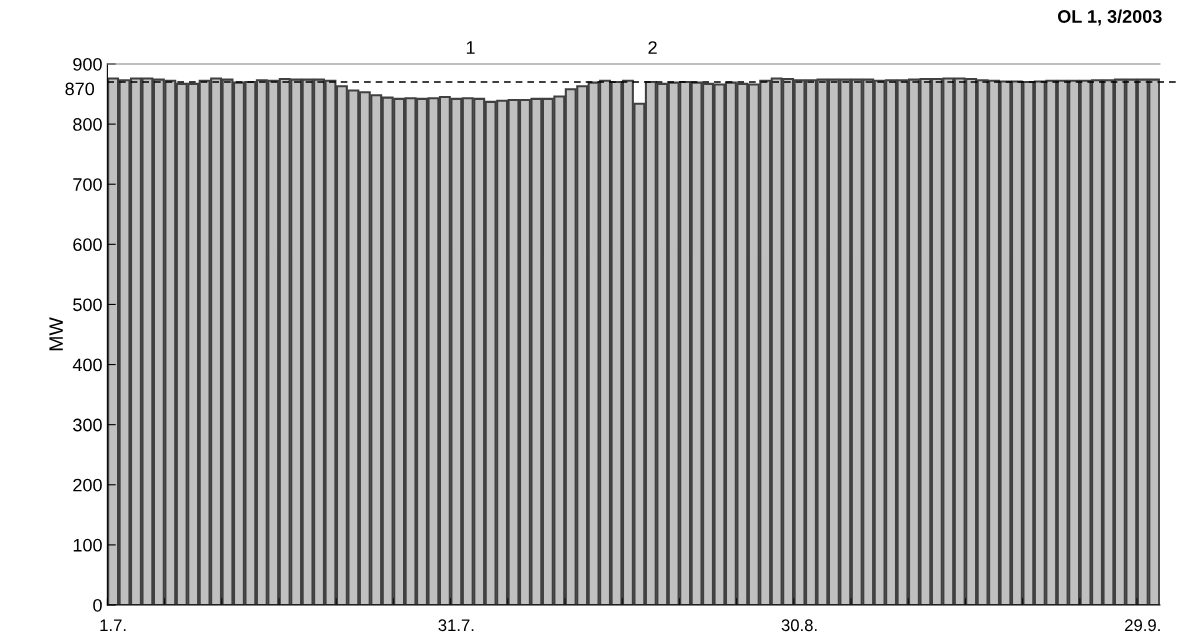 The image size is (1180, 641). Describe the element at coordinates (87, 245) in the screenshot. I see `y-tick-label: 600` at that location.